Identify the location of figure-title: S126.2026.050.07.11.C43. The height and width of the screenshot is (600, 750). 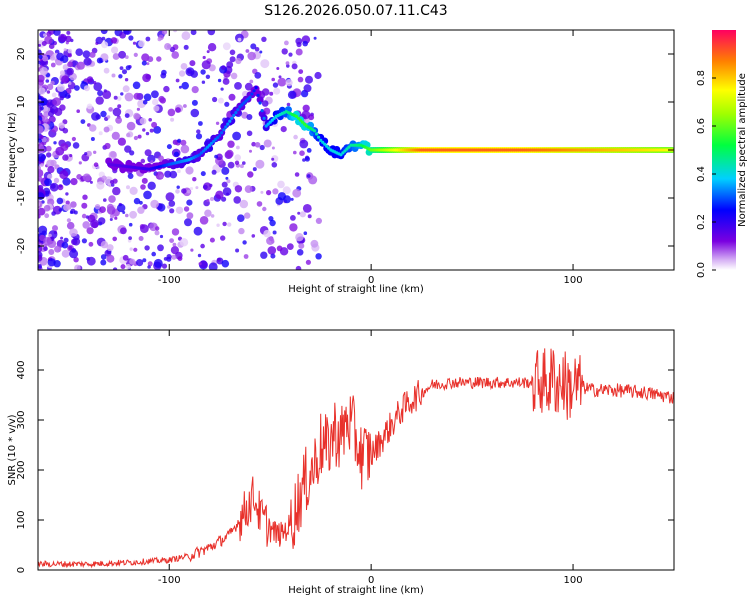
(355, 11).